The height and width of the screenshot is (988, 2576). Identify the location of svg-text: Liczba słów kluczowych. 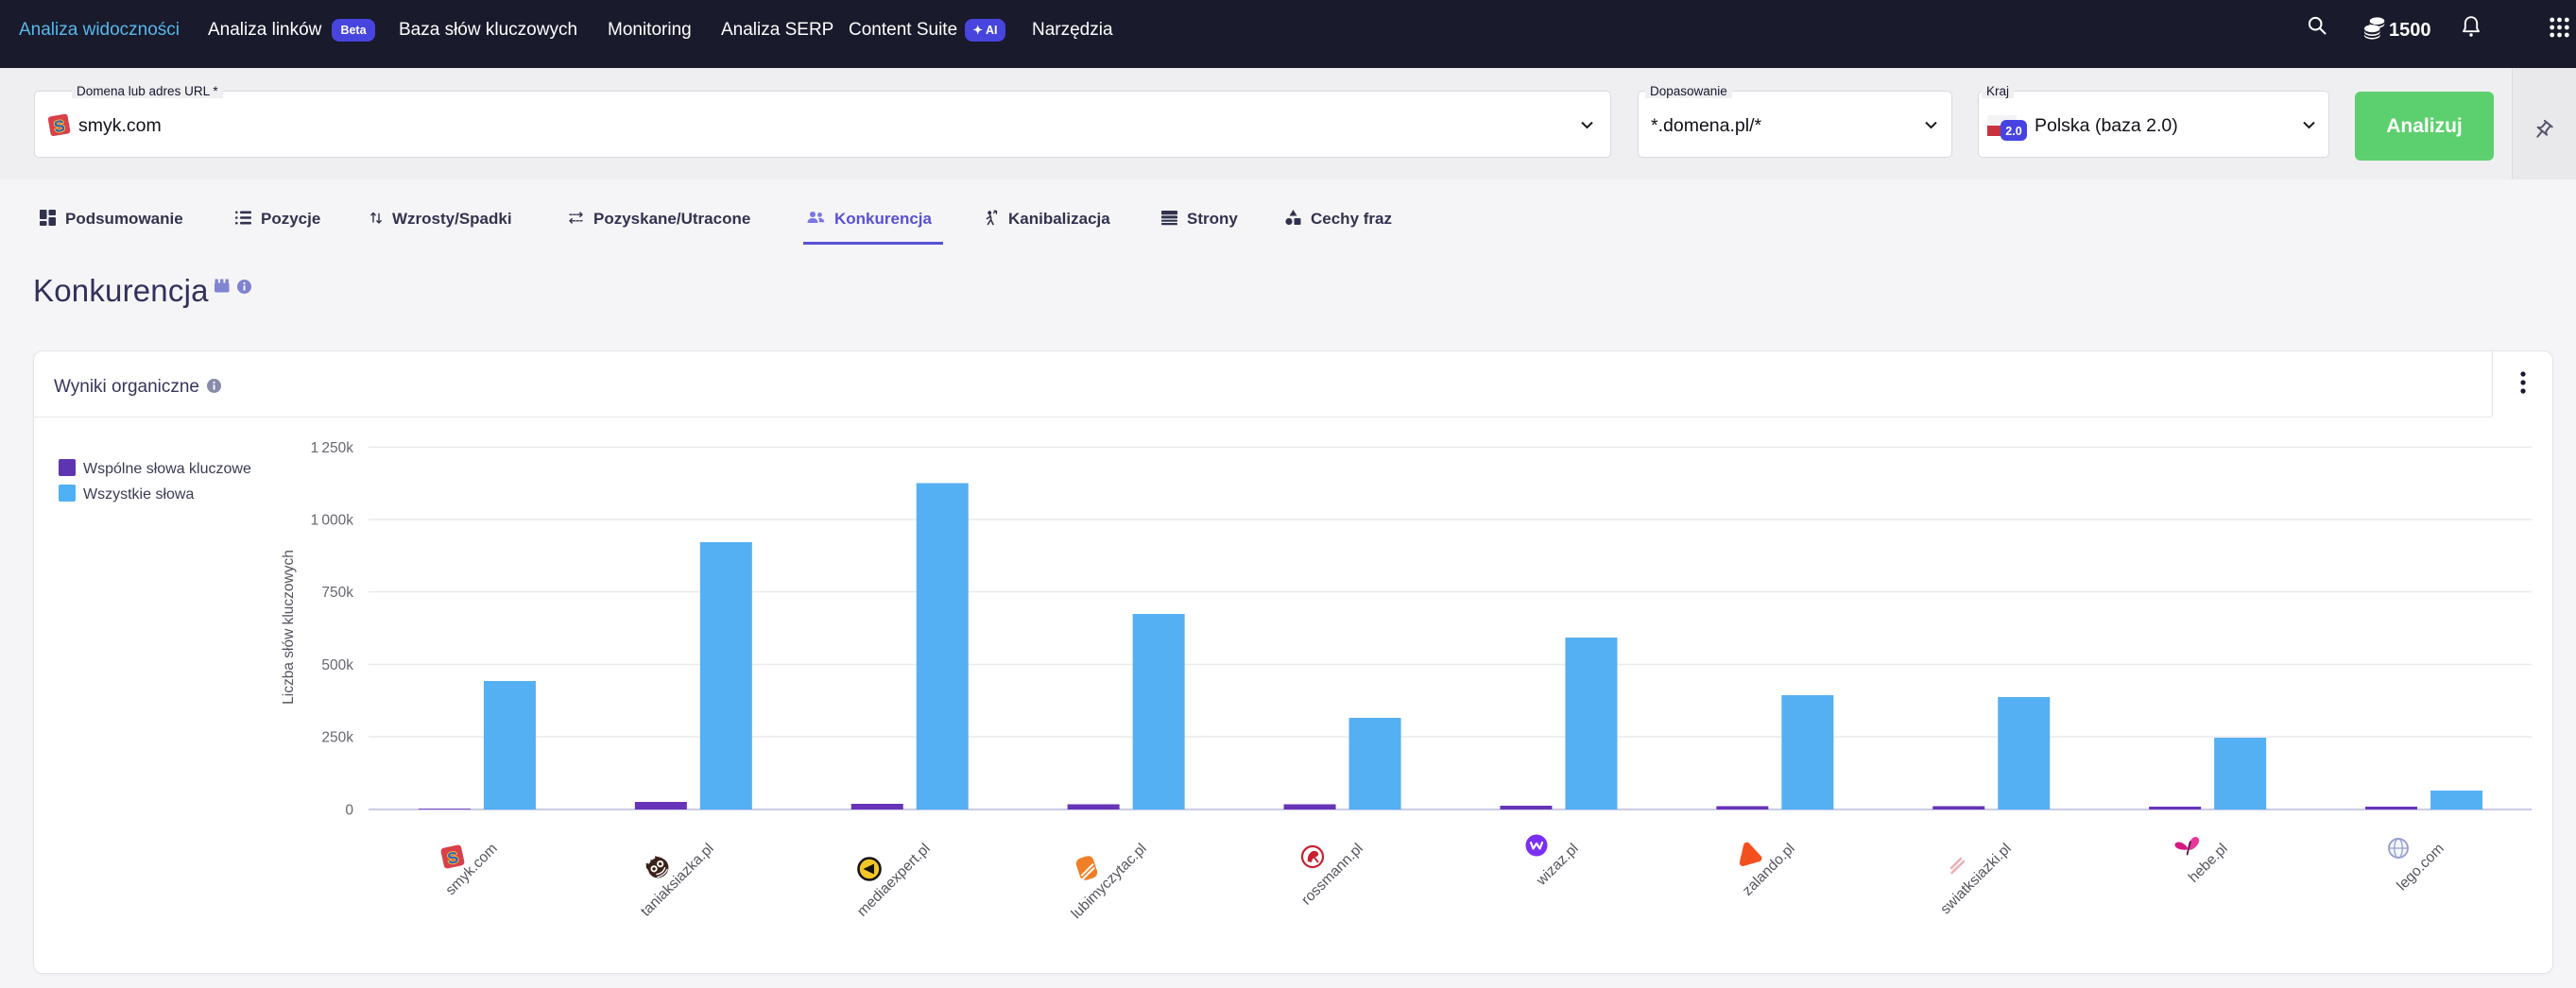
(289, 627).